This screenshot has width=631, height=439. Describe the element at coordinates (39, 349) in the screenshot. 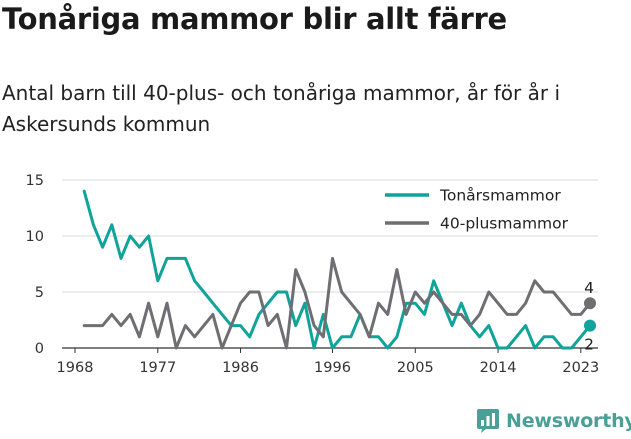

I see `y-tick-label: 0` at that location.